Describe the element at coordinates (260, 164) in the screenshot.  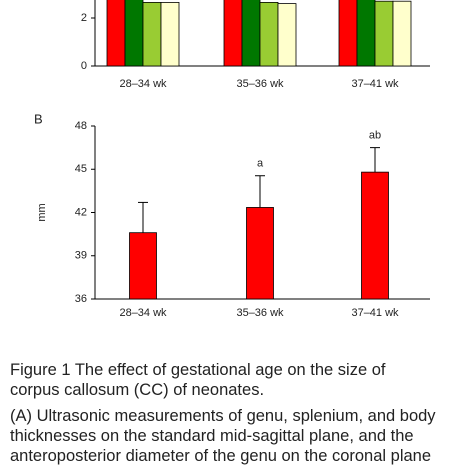
I see `annotation: a` at that location.